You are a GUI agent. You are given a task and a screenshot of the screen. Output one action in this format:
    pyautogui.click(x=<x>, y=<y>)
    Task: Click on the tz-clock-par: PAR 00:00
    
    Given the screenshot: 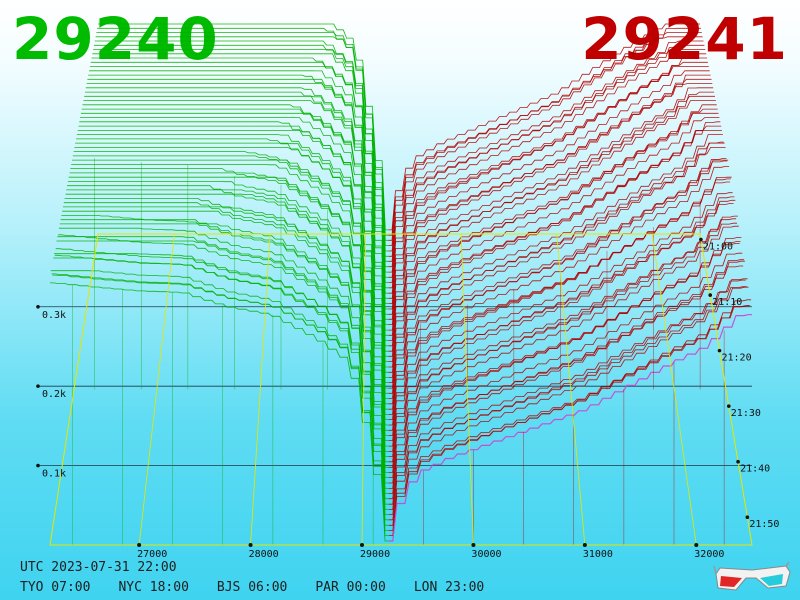 What is the action you would take?
    pyautogui.click(x=350, y=587)
    